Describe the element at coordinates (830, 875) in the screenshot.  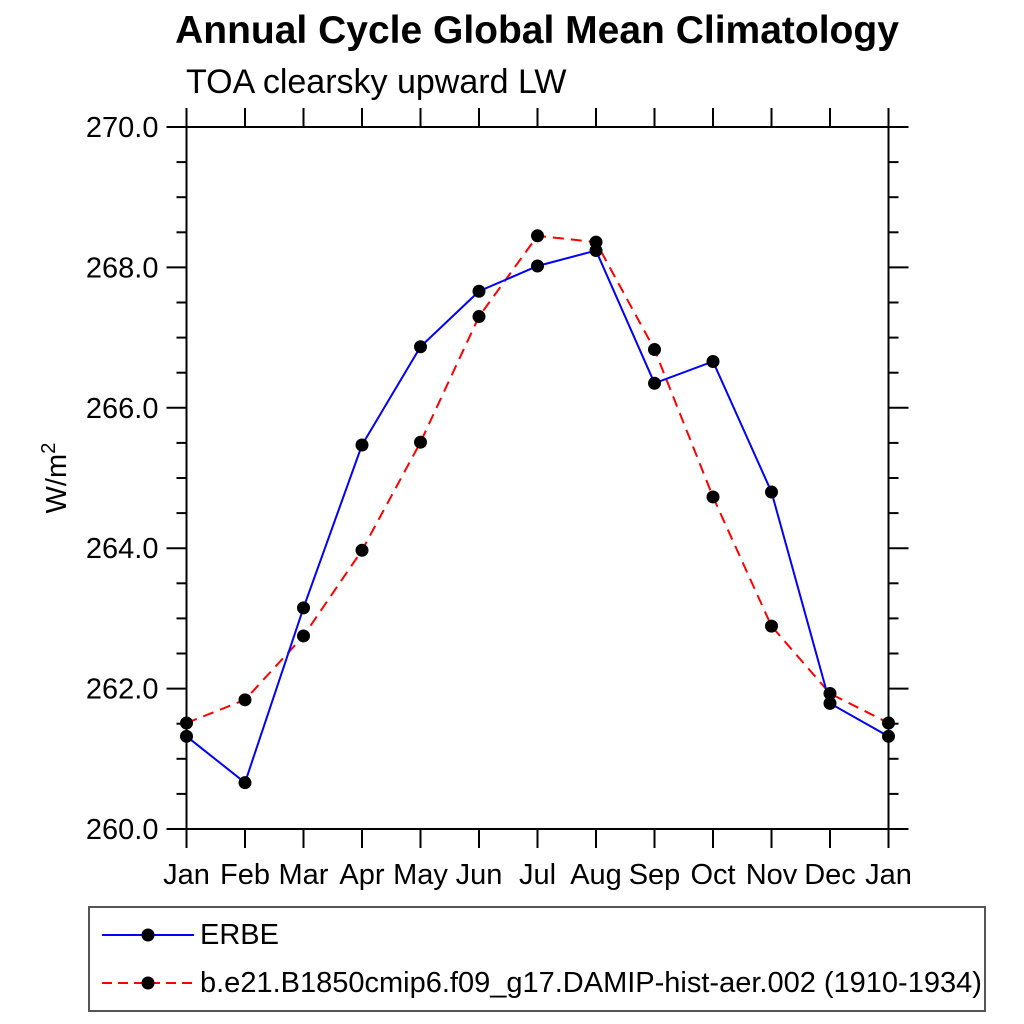
I see `x-tick-label: Dec` at that location.